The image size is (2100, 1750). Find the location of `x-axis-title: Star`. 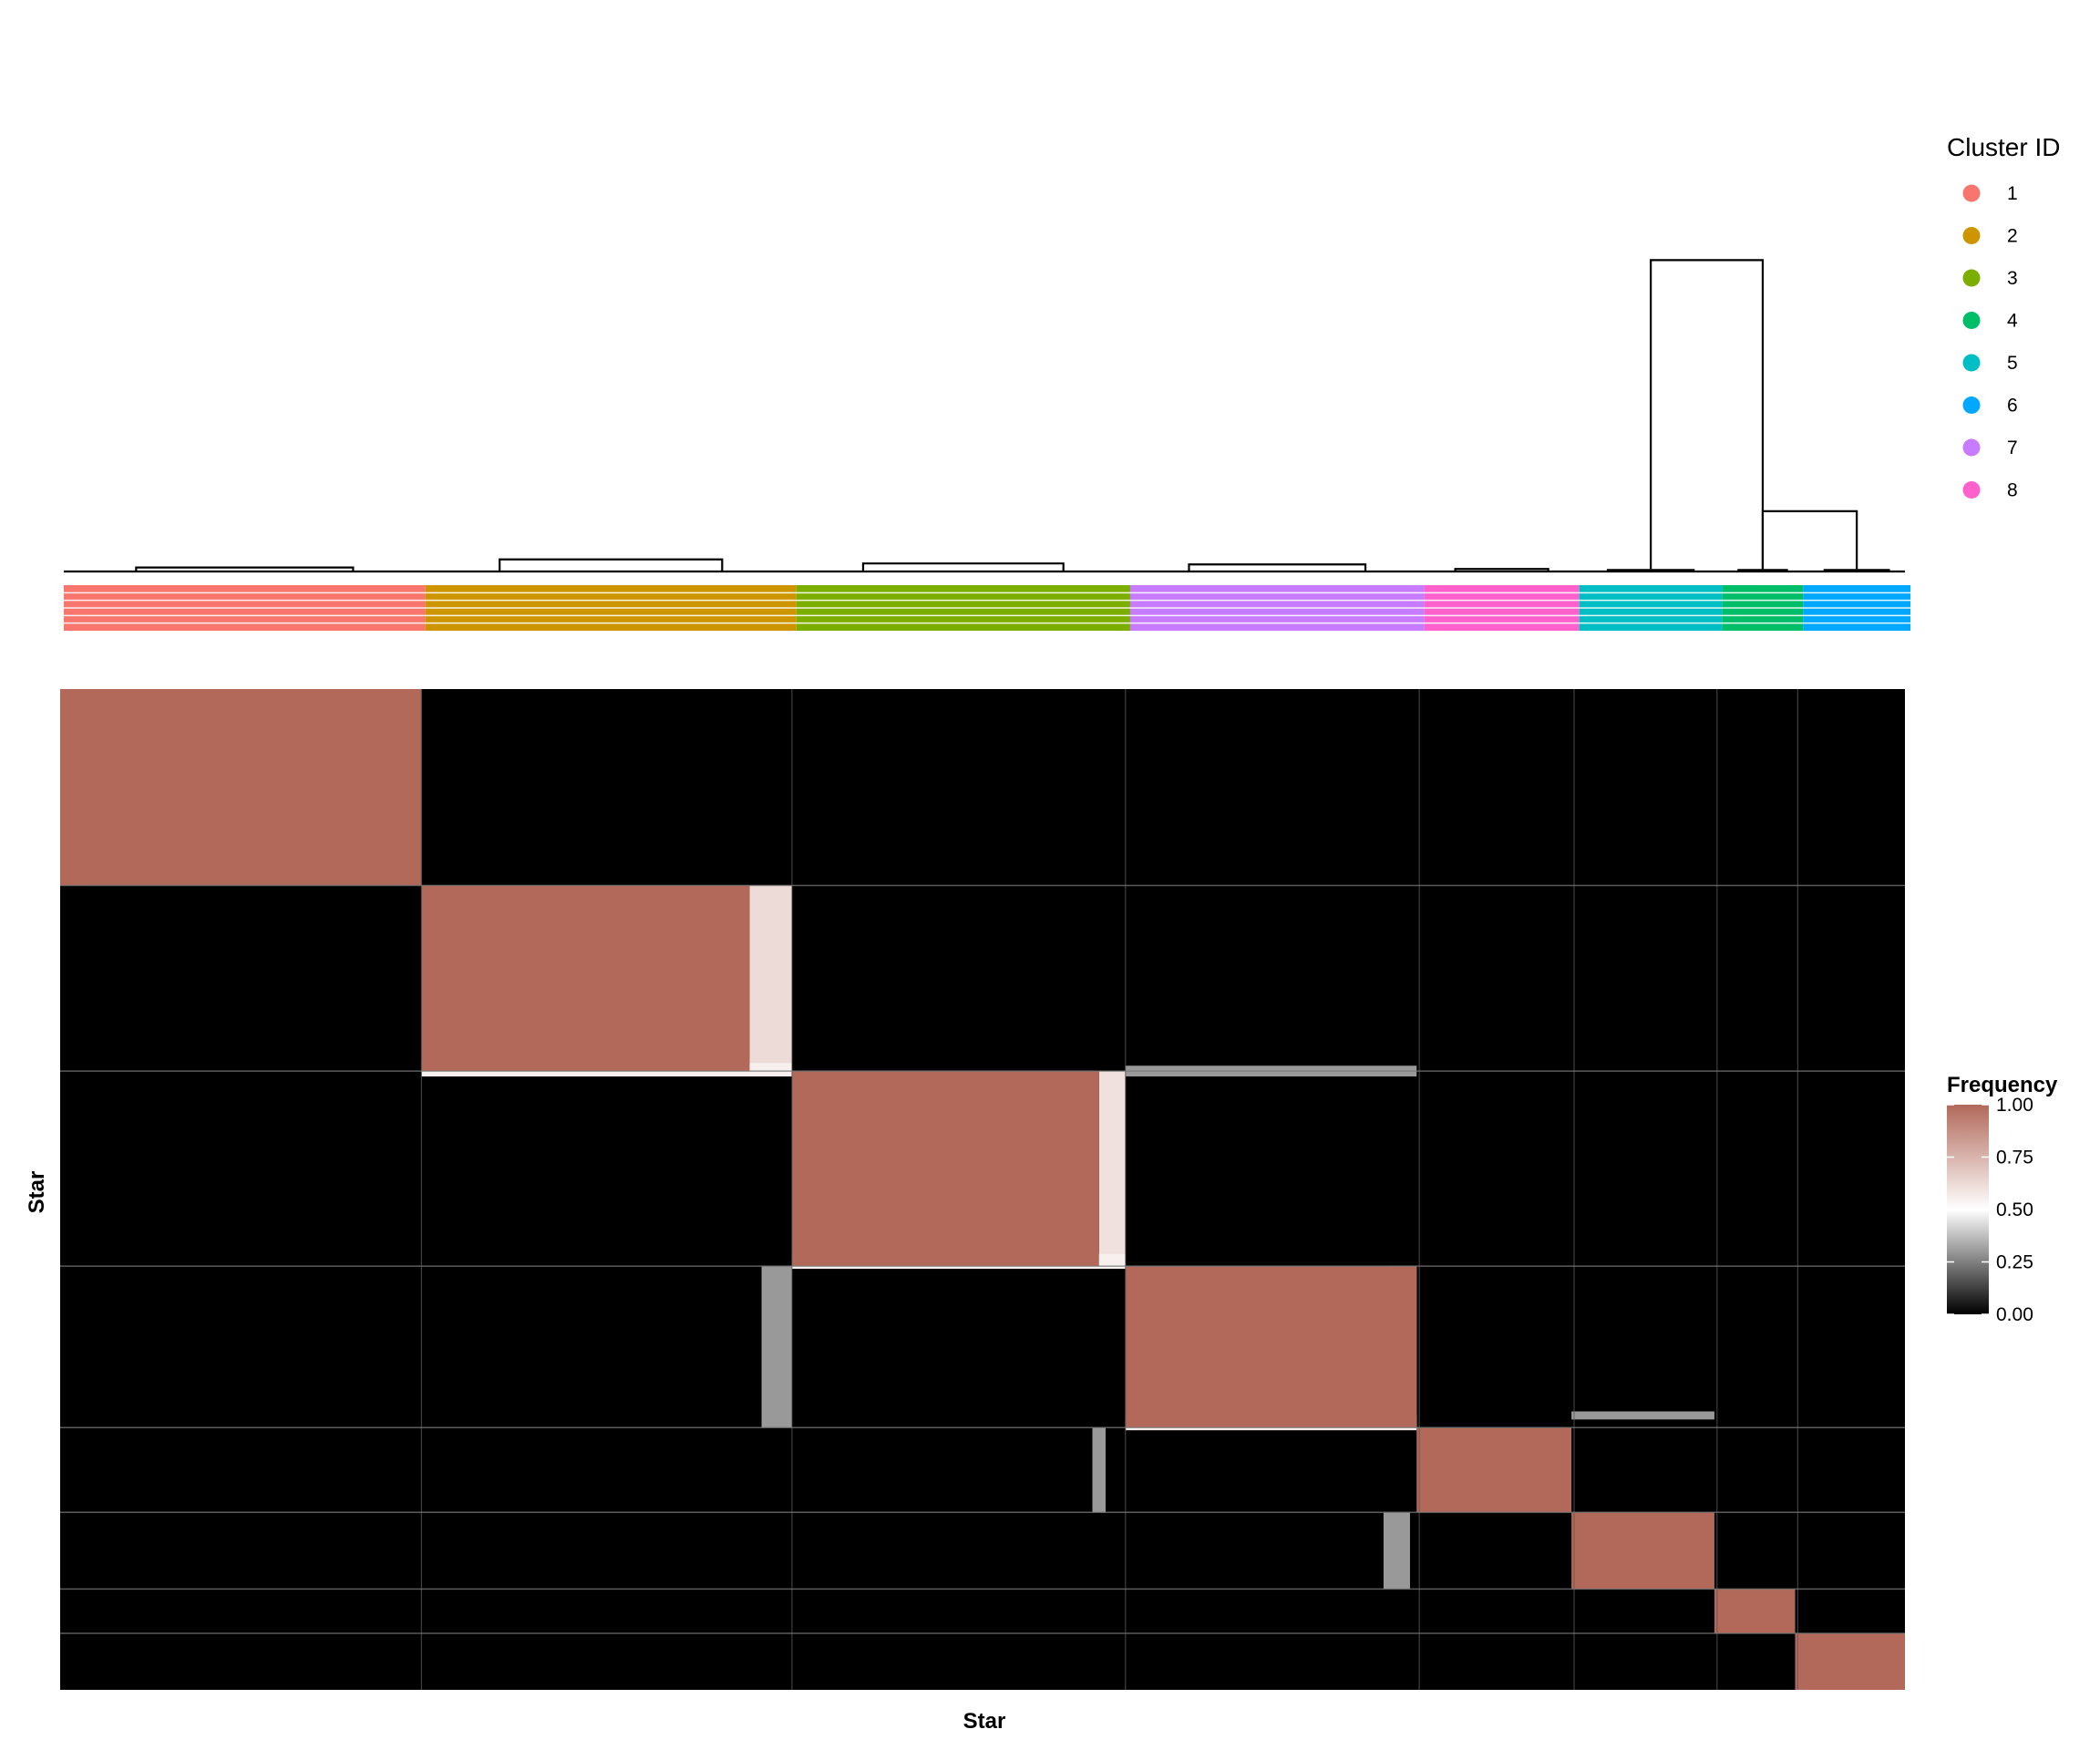

x-axis-title: Star is located at coordinates (984, 1722).